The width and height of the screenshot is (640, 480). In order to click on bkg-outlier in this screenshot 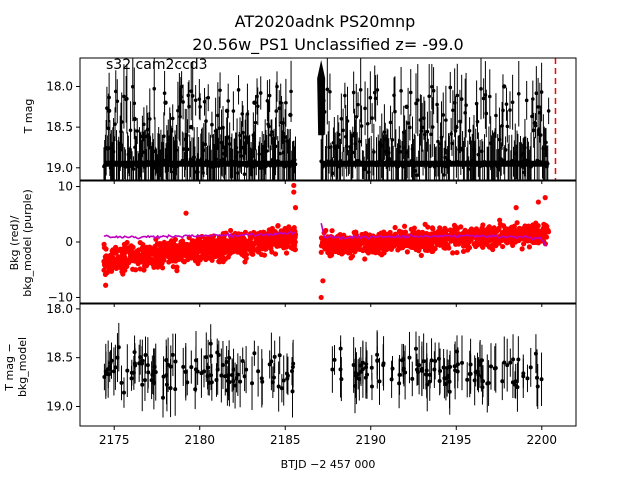, I will do `click(106, 285)`.